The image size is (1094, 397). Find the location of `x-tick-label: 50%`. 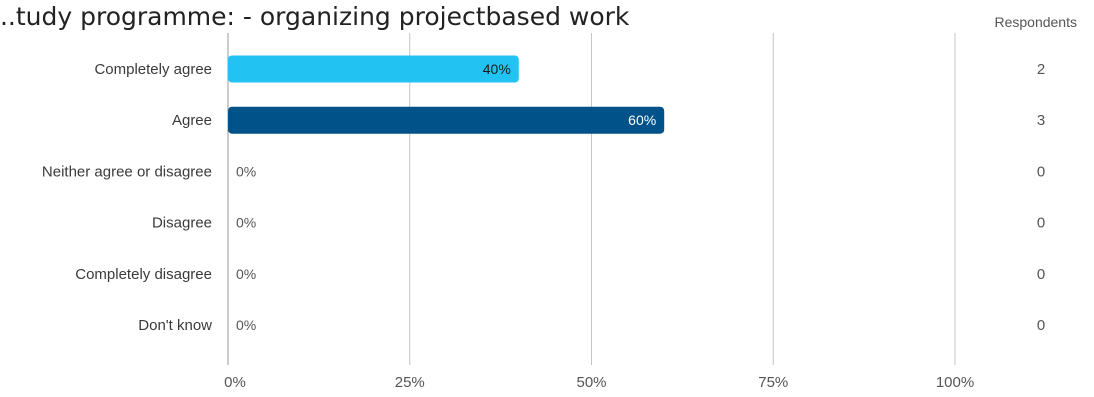

x-tick-label: 50% is located at coordinates (591, 382).